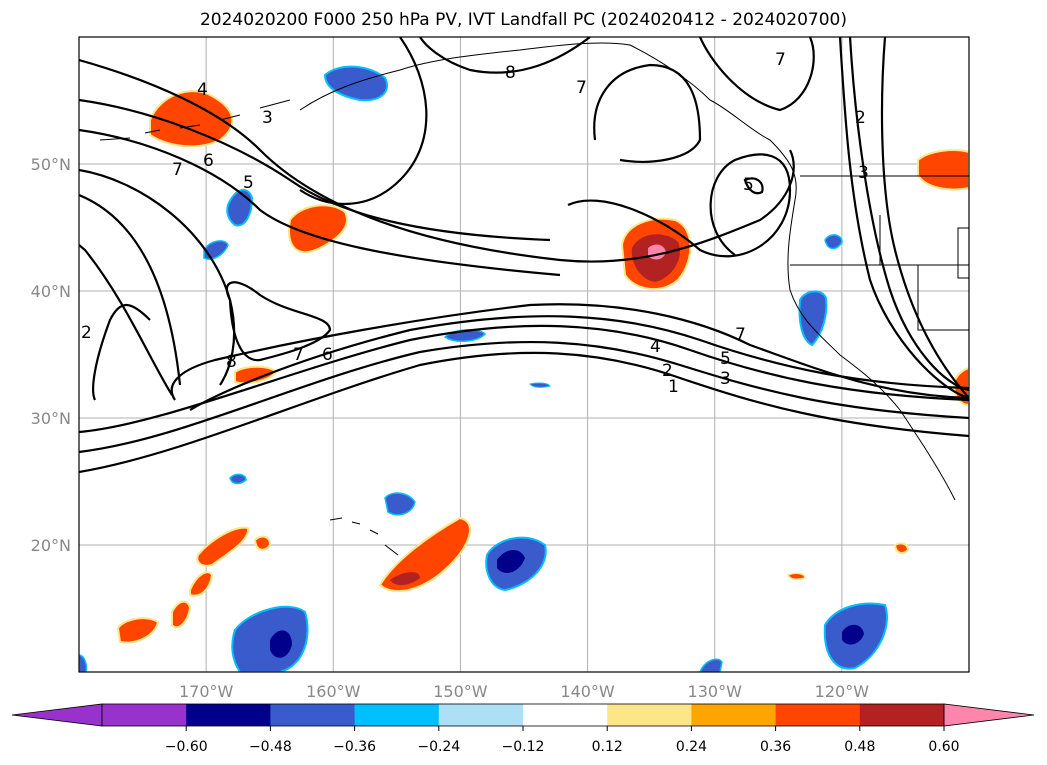 Image resolution: width=1047 pixels, height=765 pixels. I want to click on colorbar-tick-label: 0.60, so click(943, 747).